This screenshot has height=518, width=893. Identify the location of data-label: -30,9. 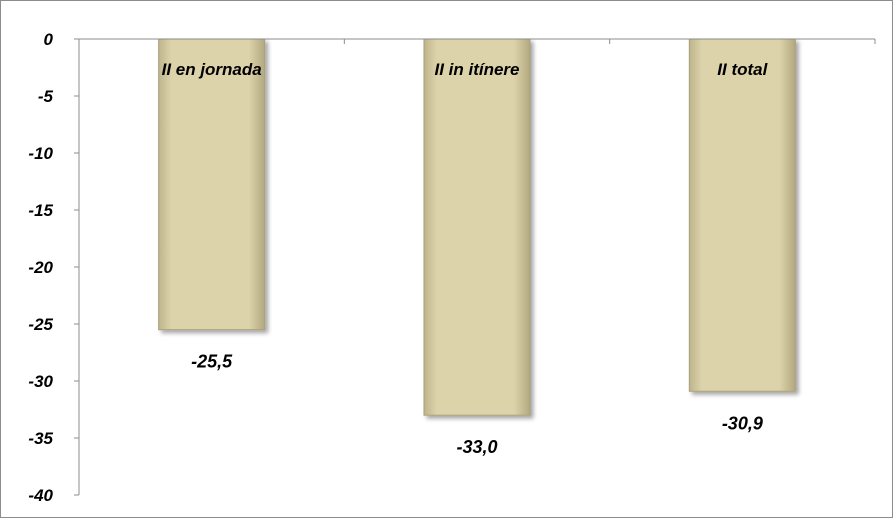
(742, 423).